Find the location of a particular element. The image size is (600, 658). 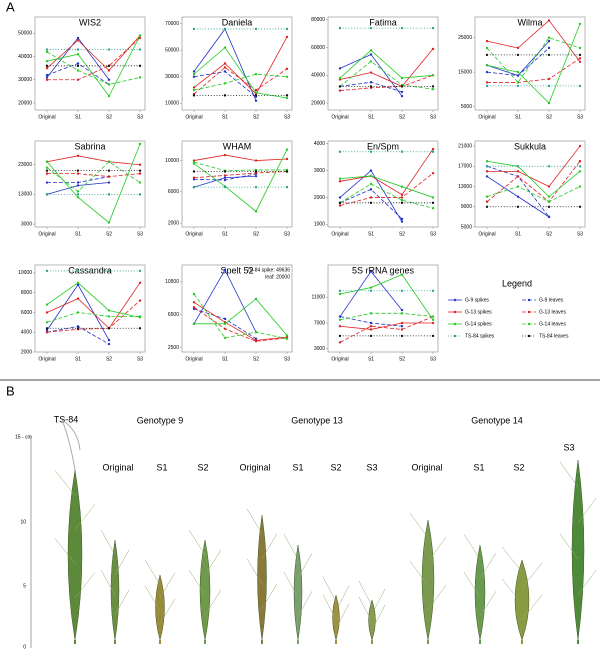

y-tick-label: 70000 is located at coordinates (172, 24).